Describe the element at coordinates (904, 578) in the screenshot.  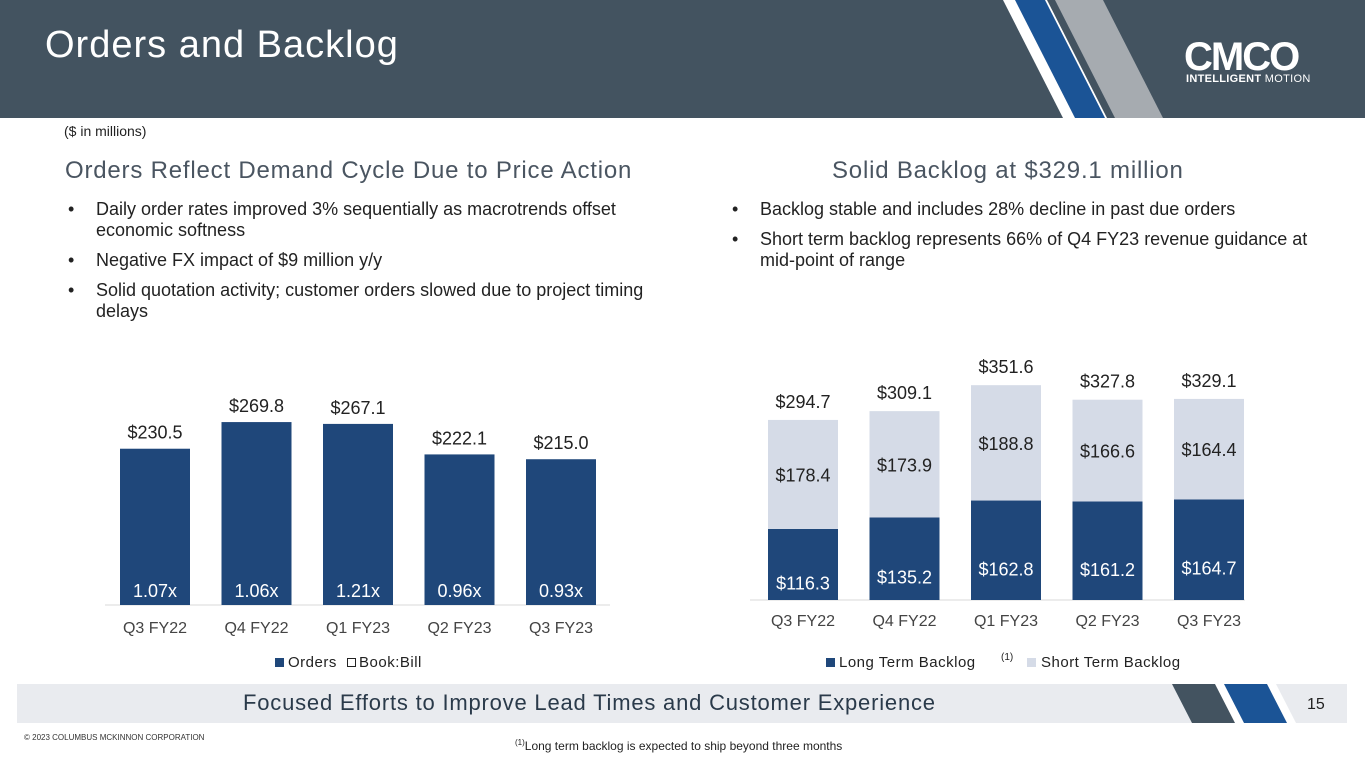
I see `long-term-value-label: $135.2` at that location.